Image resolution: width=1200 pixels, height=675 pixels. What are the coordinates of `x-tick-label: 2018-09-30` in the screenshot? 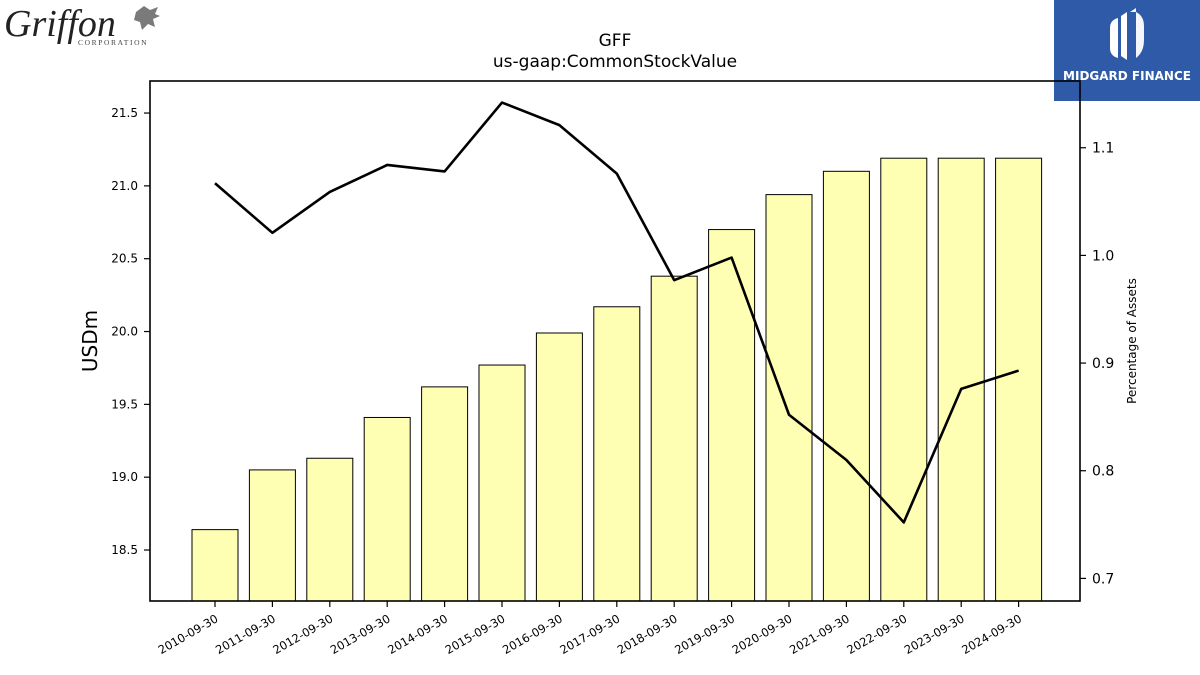 It's located at (647, 634).